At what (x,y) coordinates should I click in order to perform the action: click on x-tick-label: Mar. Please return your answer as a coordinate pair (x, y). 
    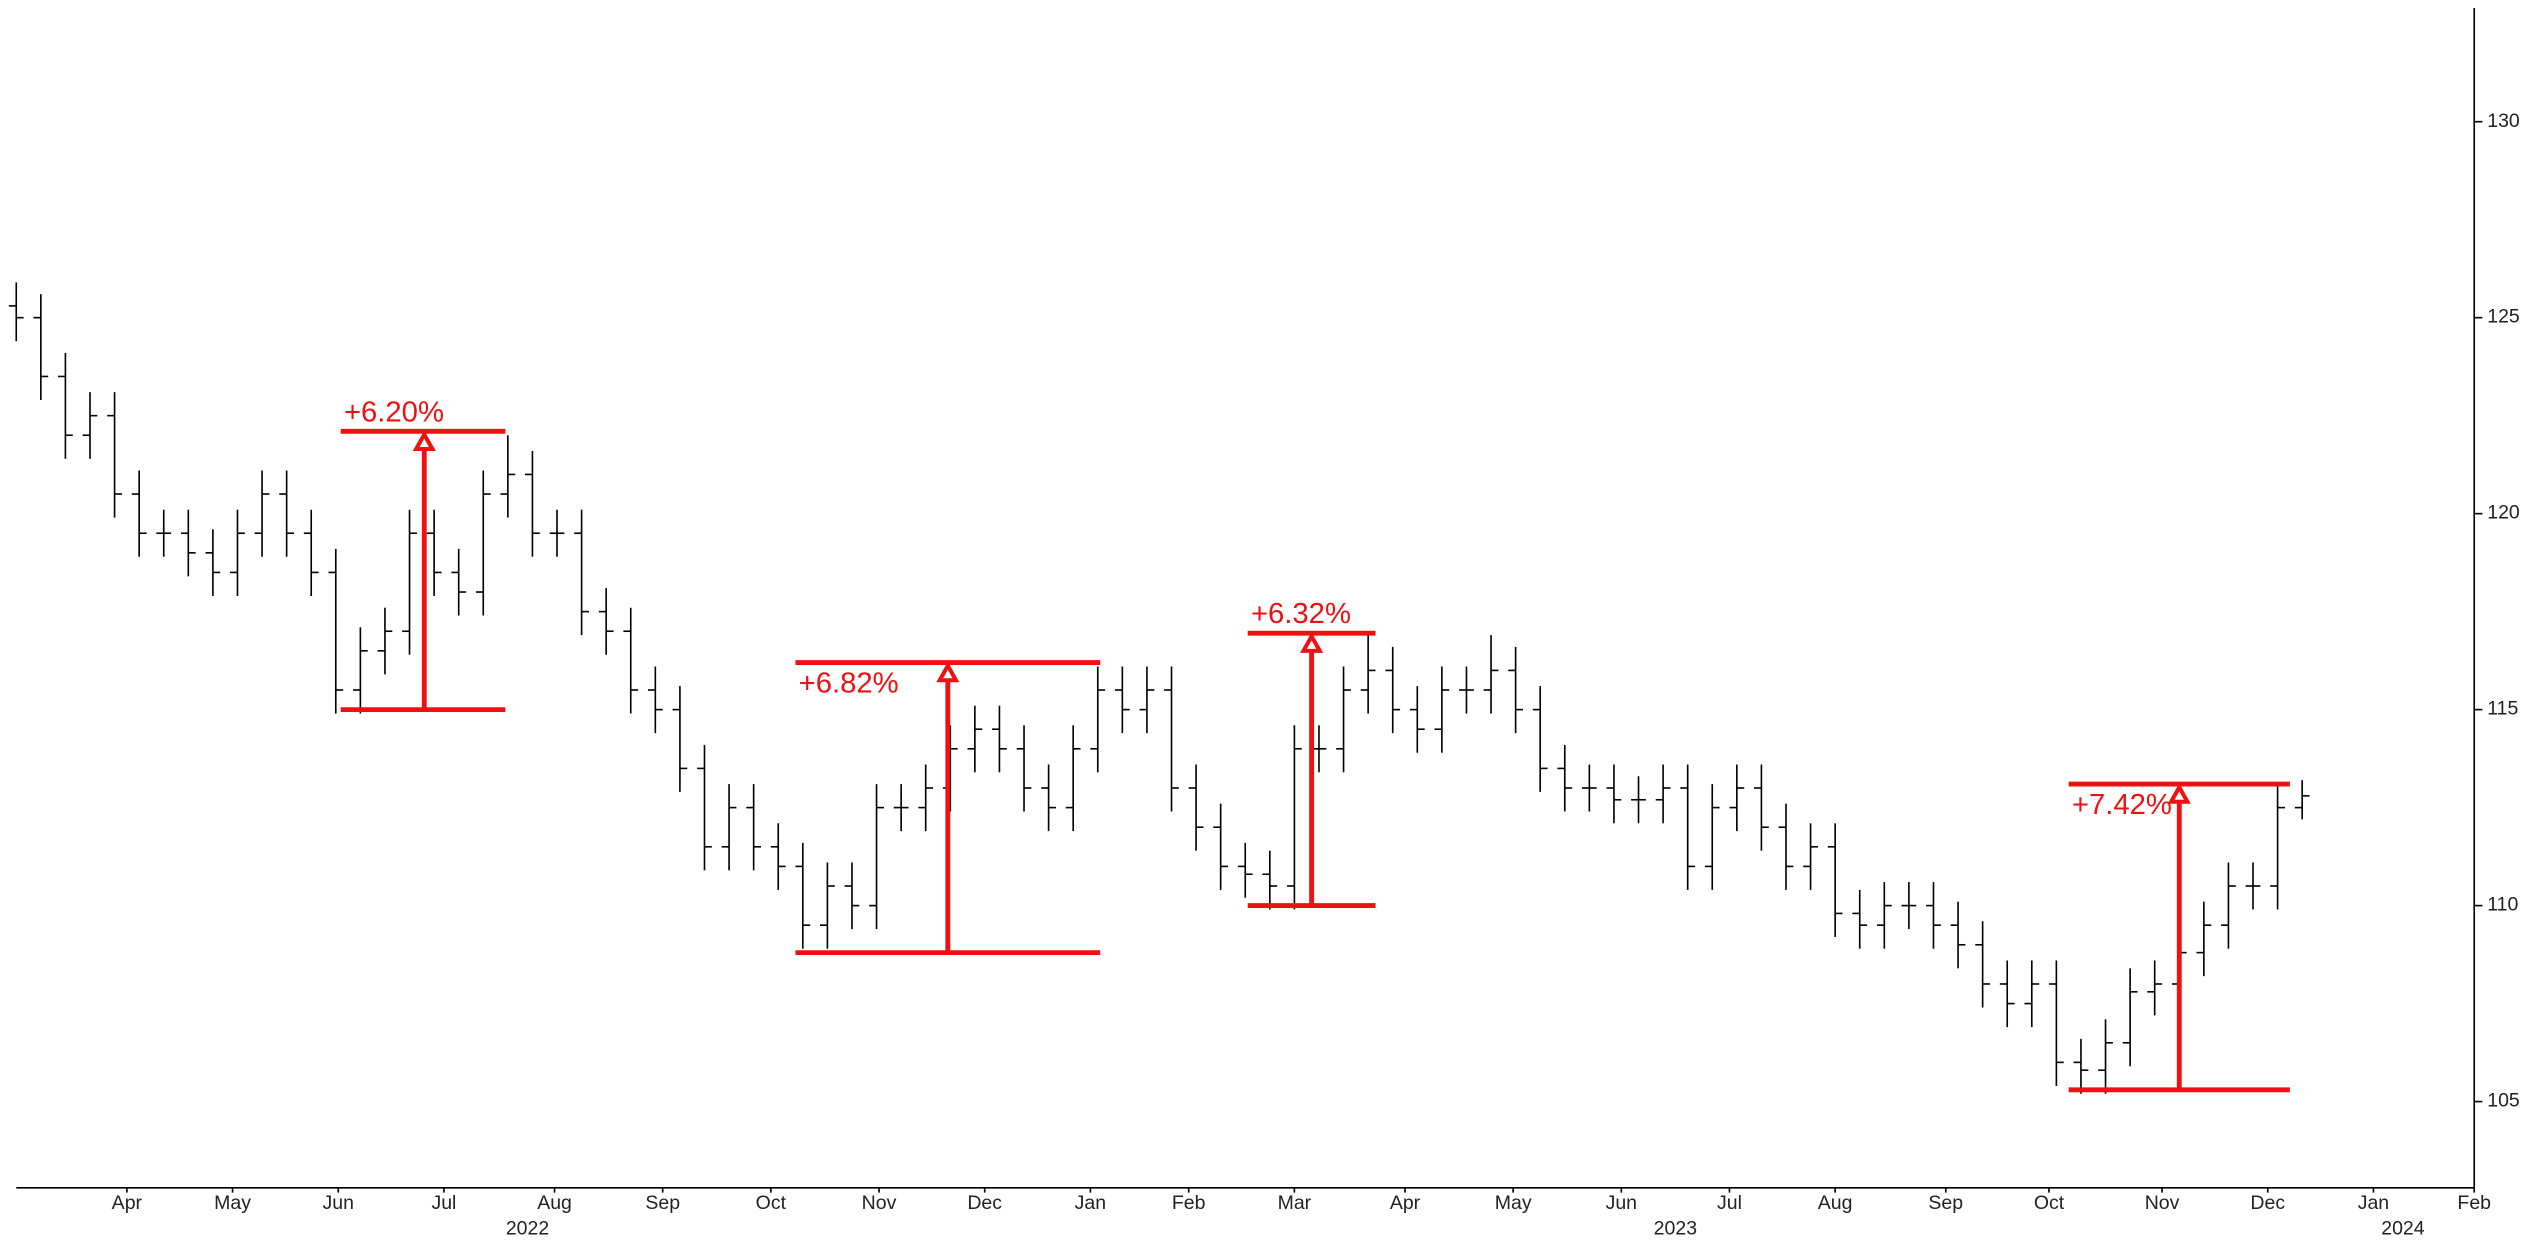
    Looking at the image, I should click on (1295, 1203).